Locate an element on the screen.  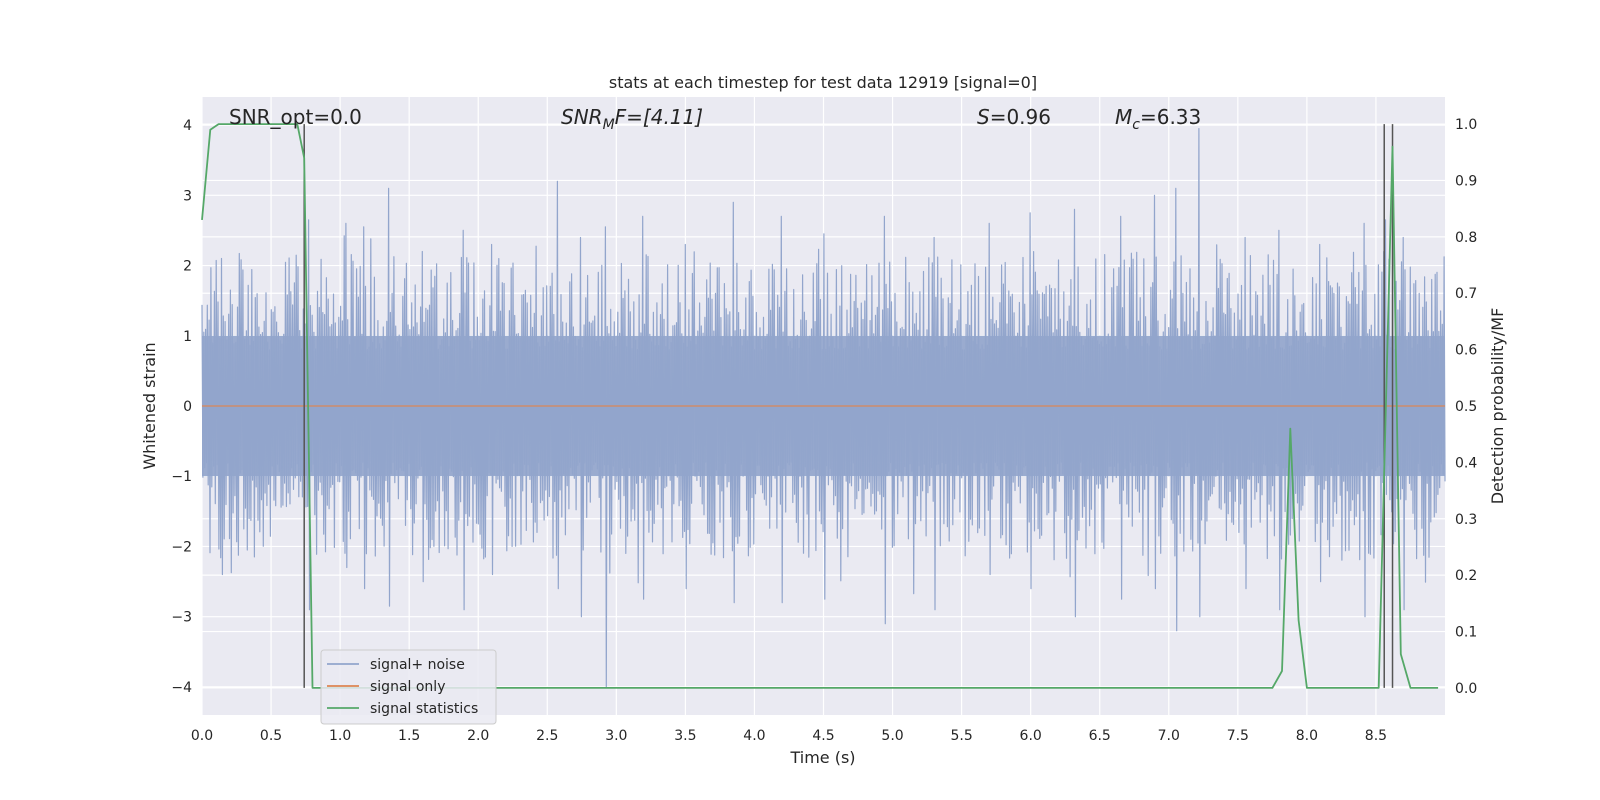
mc-annotation: Mc=6.33 is located at coordinates (1158, 119).